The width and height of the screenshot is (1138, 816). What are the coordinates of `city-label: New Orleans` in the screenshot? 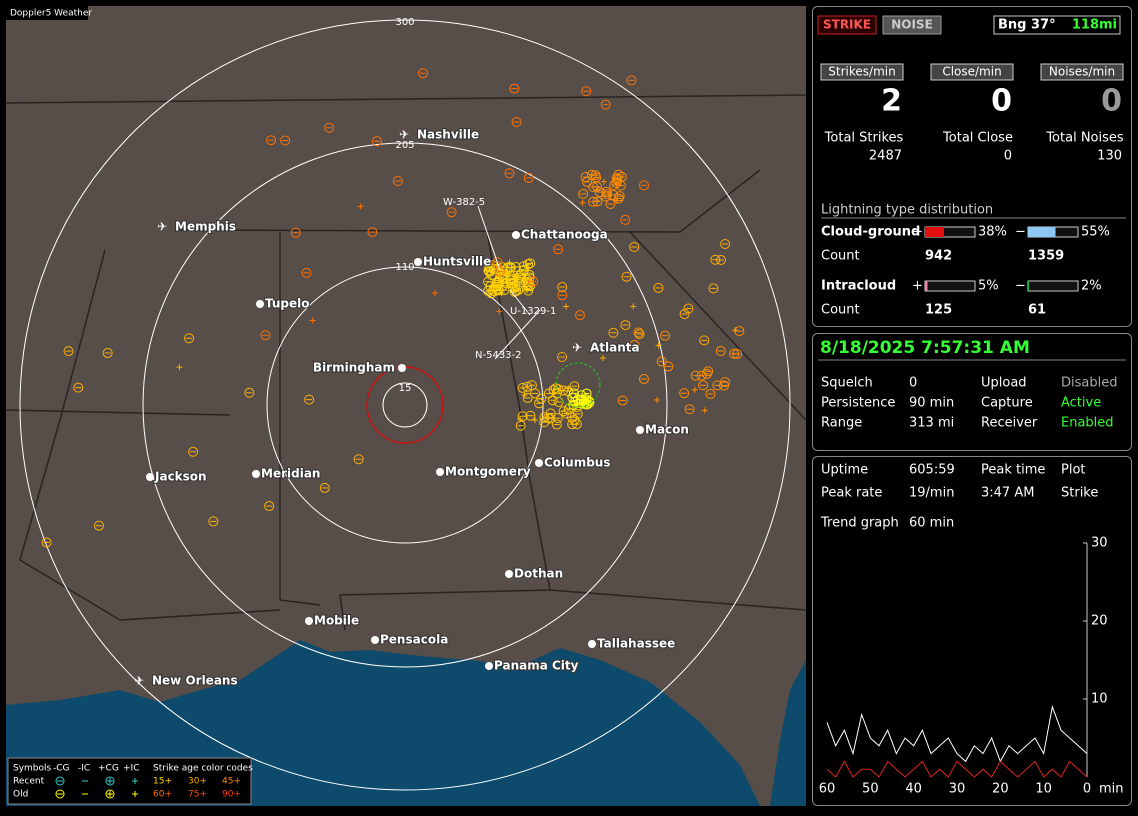 It's located at (195, 681).